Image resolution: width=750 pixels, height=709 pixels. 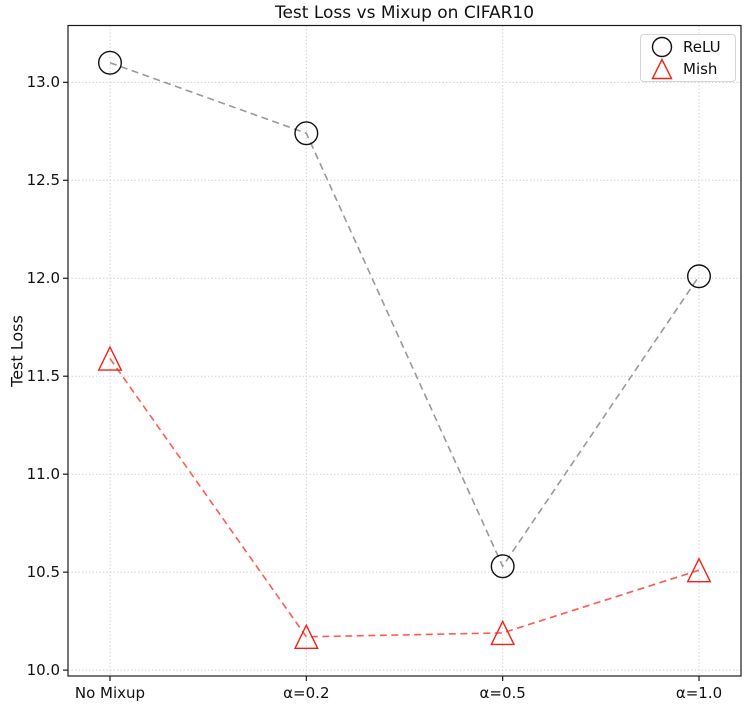 I want to click on legend-entry-mish: Mish, so click(x=688, y=68).